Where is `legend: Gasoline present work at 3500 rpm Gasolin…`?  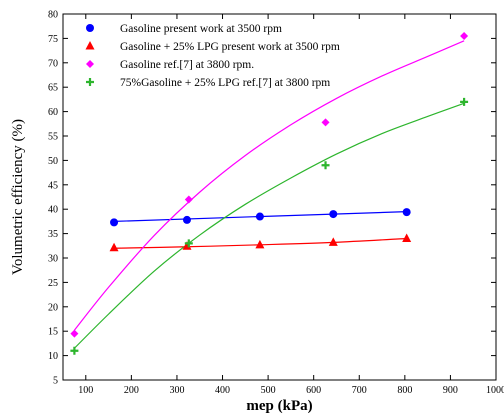
legend: Gasoline present work at 3500 rpm Gasolin… is located at coordinates (212, 56).